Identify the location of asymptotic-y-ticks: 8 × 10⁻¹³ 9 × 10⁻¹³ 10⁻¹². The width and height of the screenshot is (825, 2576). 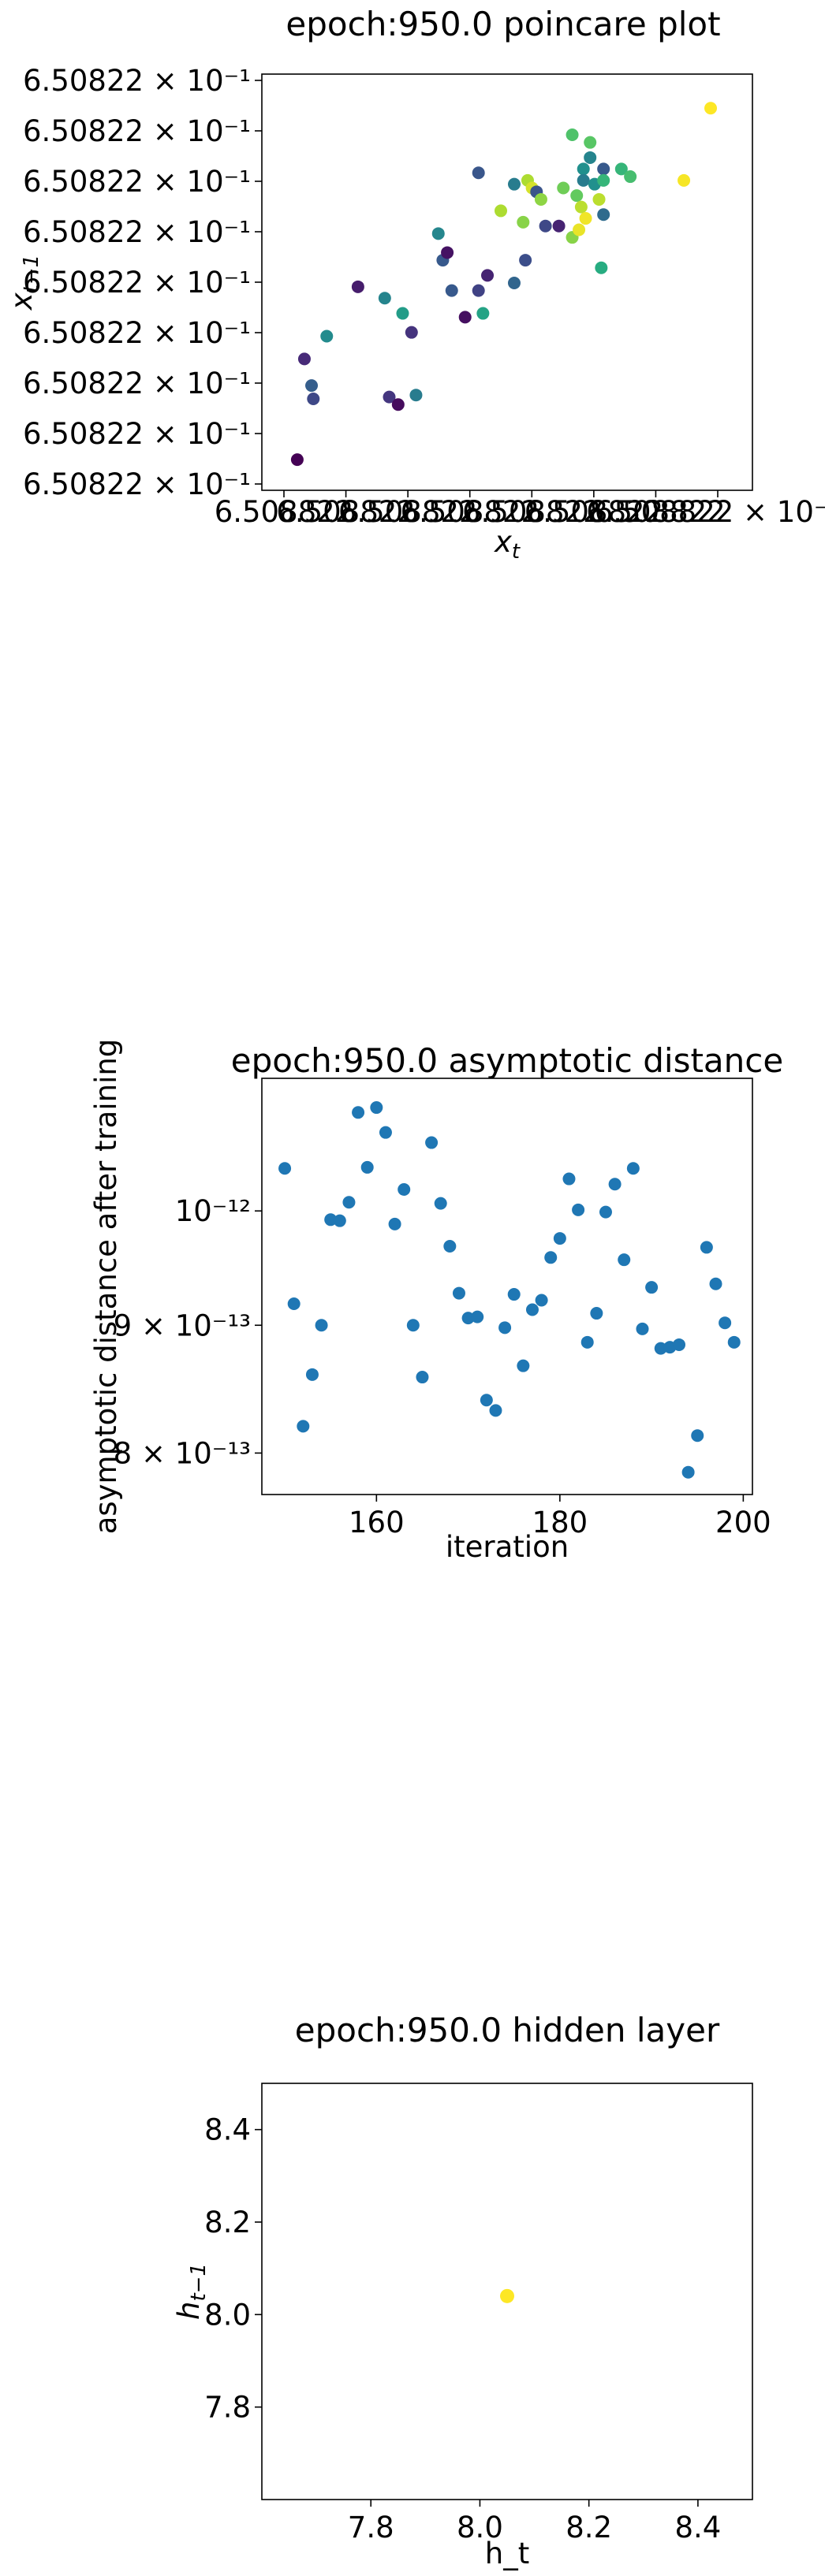
(188, 1332).